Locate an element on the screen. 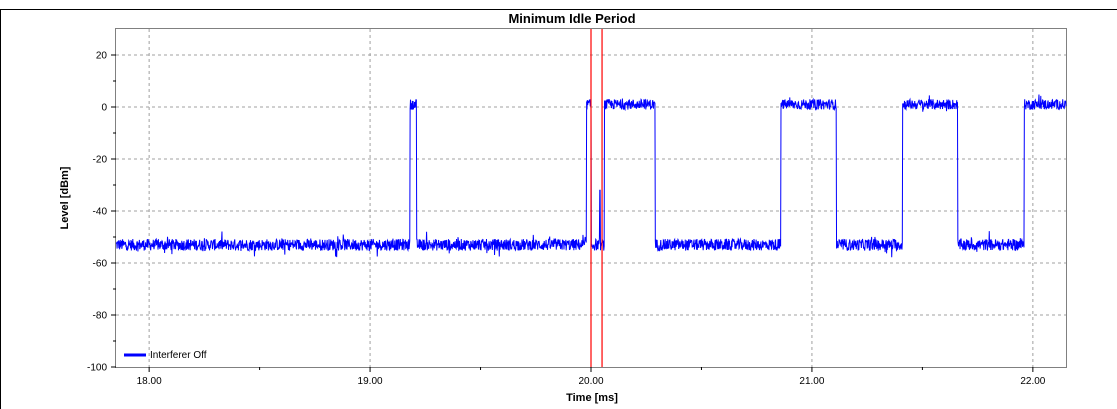  y-tick-label: 20 is located at coordinates (102, 56).